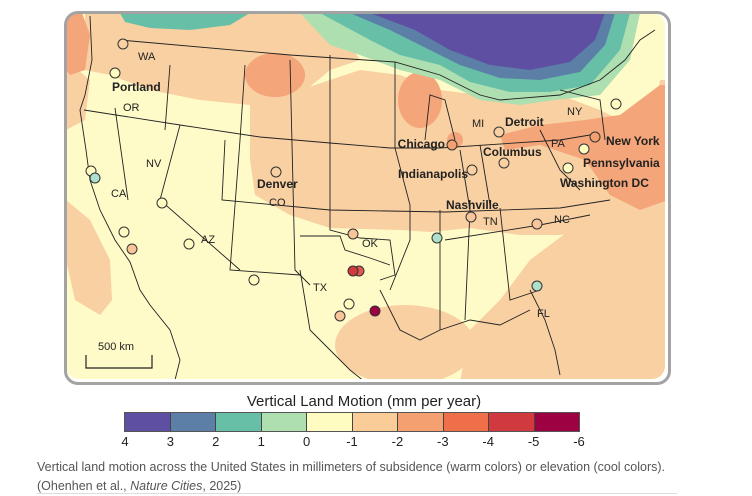  What do you see at coordinates (166, 486) in the screenshot?
I see `caption-journal: Nature Cities` at bounding box center [166, 486].